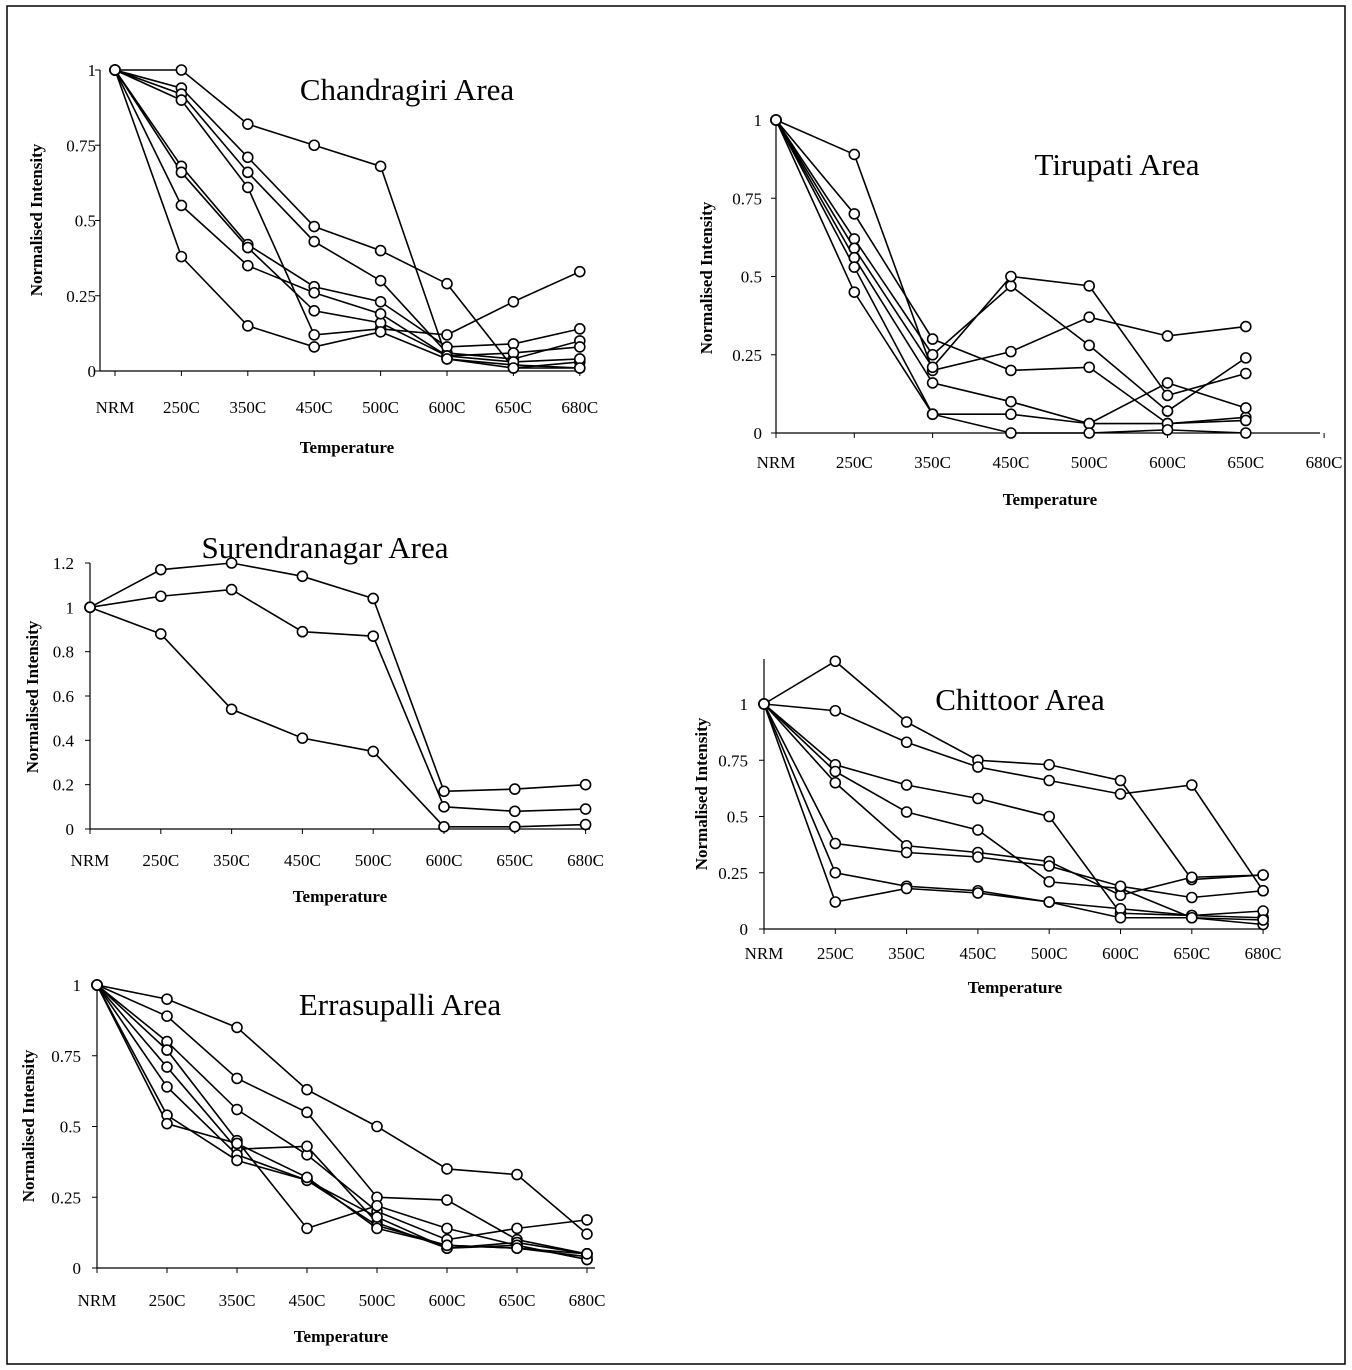  Describe the element at coordinates (1263, 953) in the screenshot. I see `x-tick-label: 680C` at that location.